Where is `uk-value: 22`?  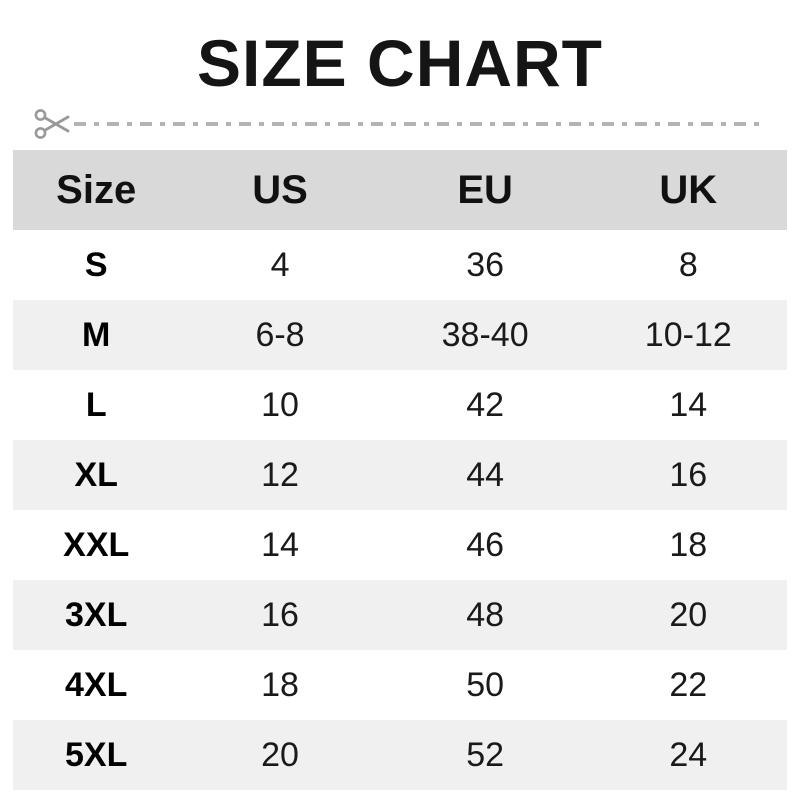
uk-value: 22 is located at coordinates (688, 684).